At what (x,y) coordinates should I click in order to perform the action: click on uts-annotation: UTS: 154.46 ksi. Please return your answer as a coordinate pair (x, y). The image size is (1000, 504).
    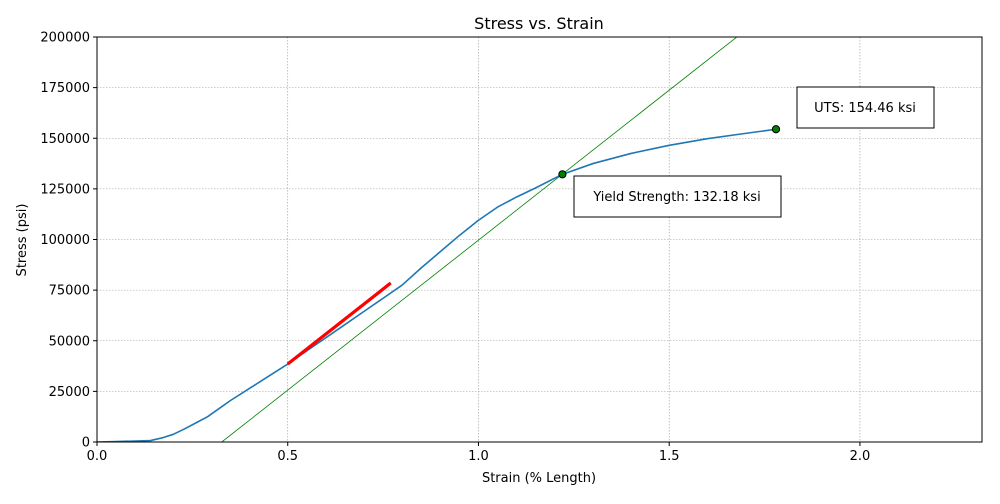
    Looking at the image, I should click on (865, 107).